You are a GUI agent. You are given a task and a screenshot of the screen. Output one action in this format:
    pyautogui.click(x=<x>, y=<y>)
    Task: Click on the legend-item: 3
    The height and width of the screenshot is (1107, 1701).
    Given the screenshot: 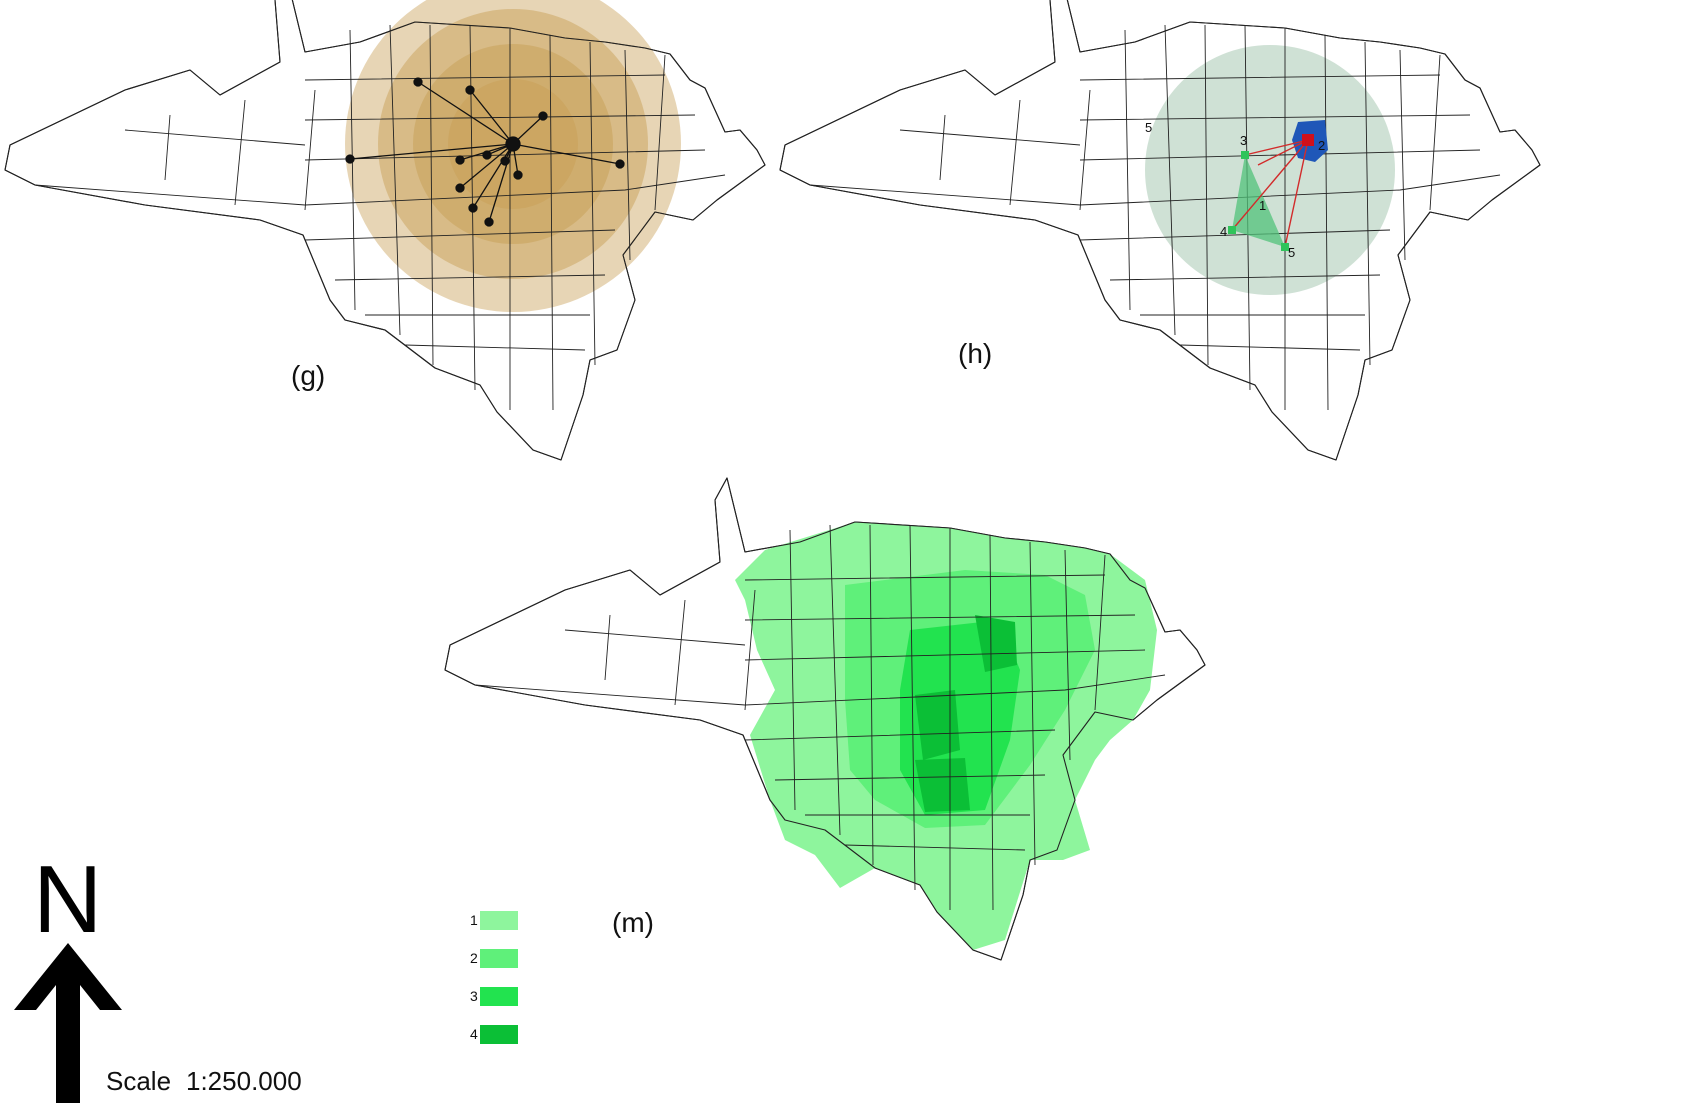 What is the action you would take?
    pyautogui.click(x=494, y=996)
    